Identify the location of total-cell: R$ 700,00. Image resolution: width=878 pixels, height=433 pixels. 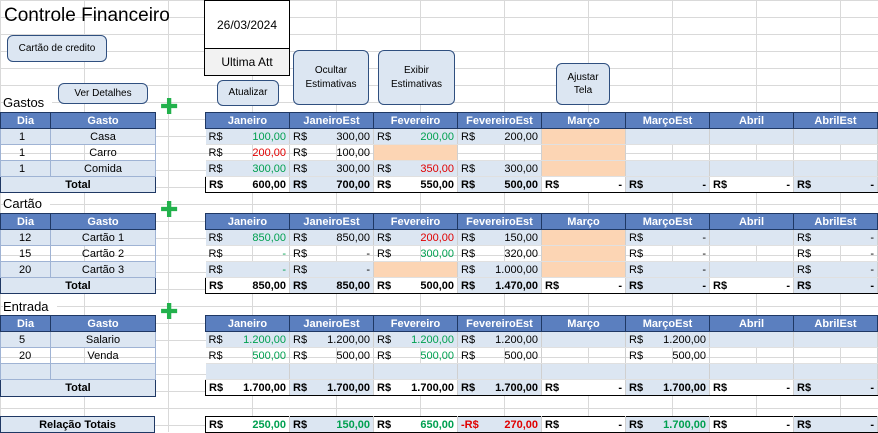
(331, 184).